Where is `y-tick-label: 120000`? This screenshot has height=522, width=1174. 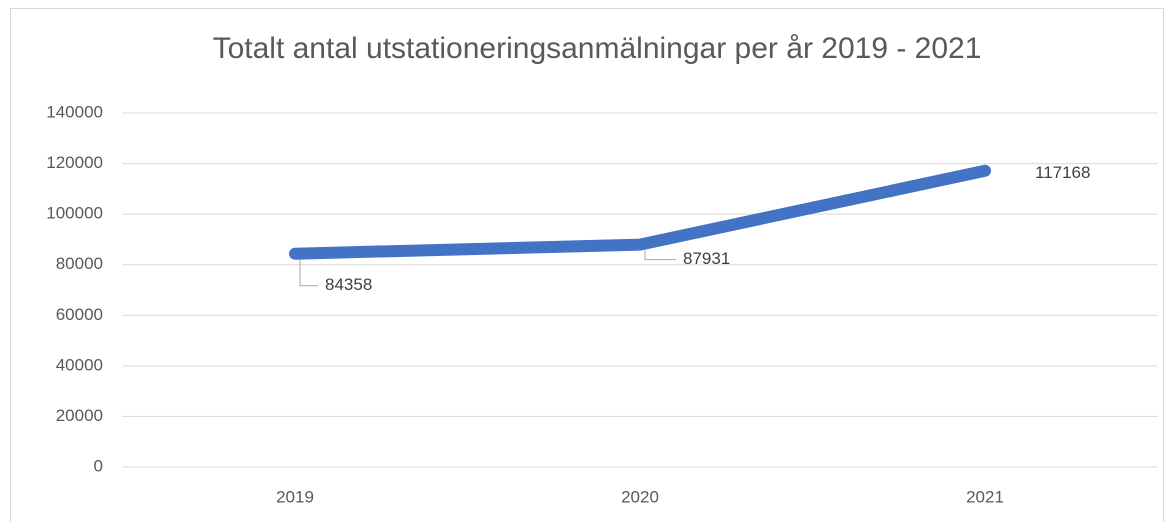 y-tick-label: 120000 is located at coordinates (74, 162).